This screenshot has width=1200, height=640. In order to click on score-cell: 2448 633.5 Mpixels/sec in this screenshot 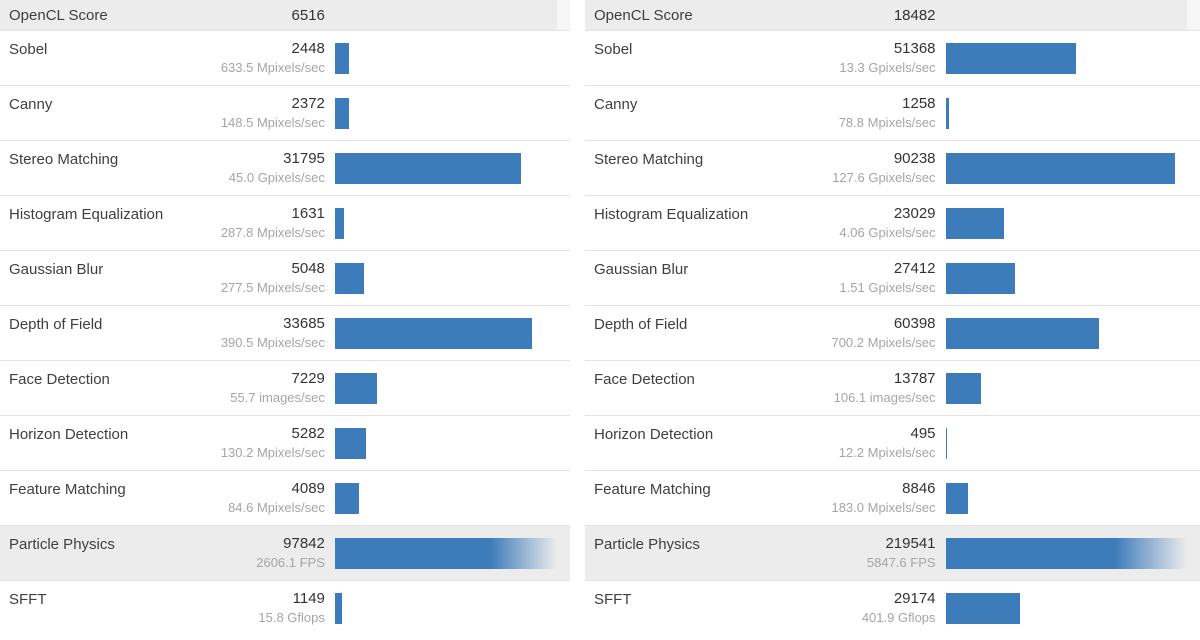, I will do `click(256, 58)`.